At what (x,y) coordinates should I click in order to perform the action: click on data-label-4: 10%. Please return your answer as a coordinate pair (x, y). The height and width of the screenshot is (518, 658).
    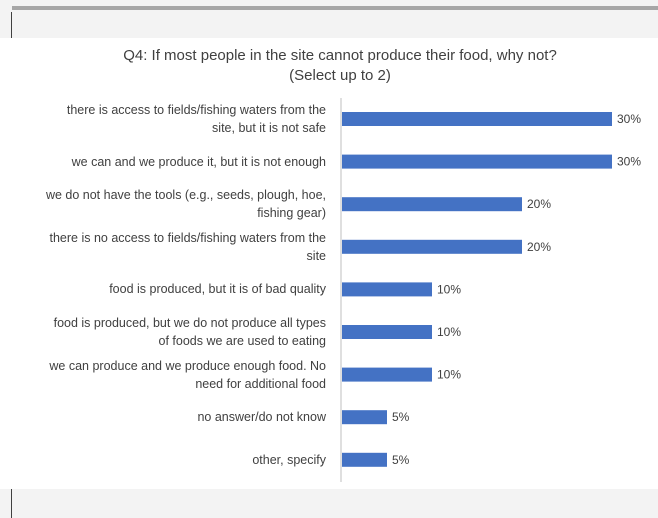
    Looking at the image, I should click on (449, 289).